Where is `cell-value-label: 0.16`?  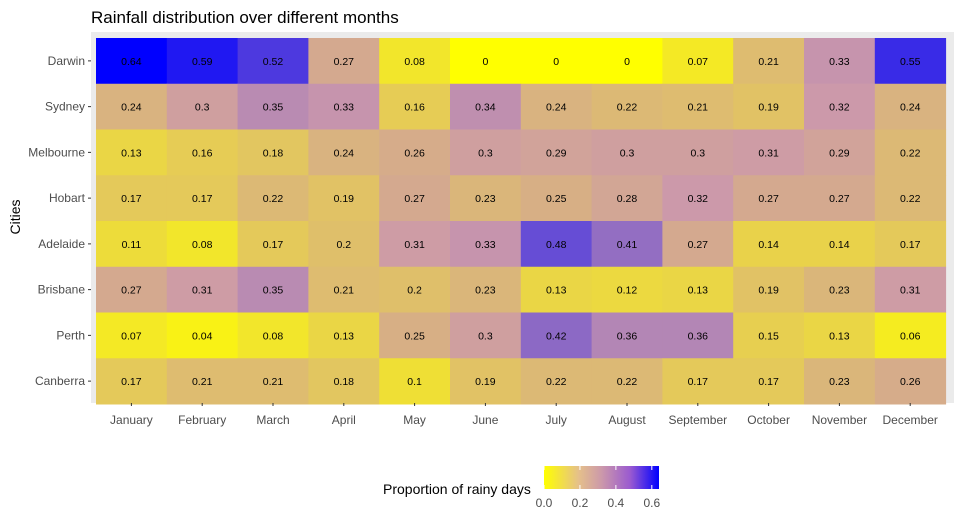
cell-value-label: 0.16 is located at coordinates (202, 153).